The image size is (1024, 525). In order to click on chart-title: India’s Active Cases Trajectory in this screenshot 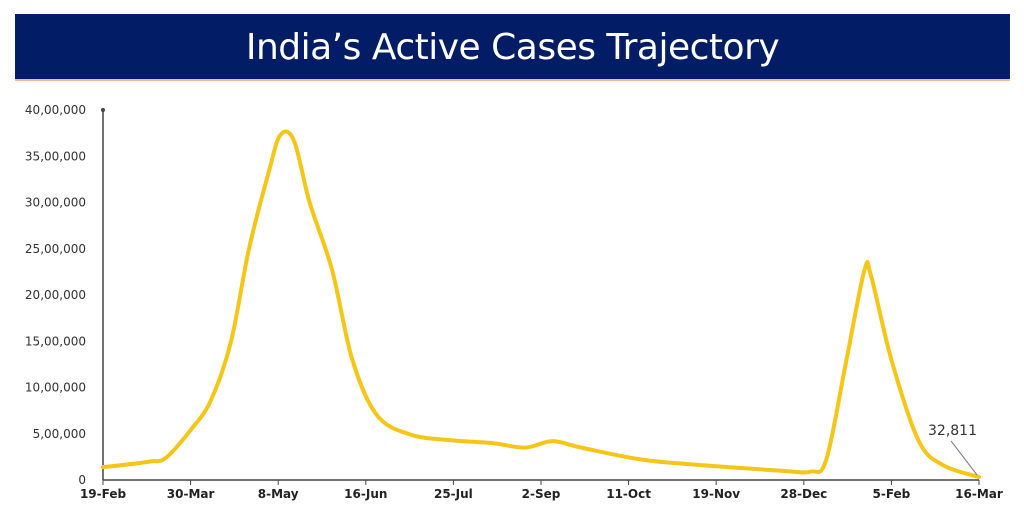, I will do `click(512, 47)`.